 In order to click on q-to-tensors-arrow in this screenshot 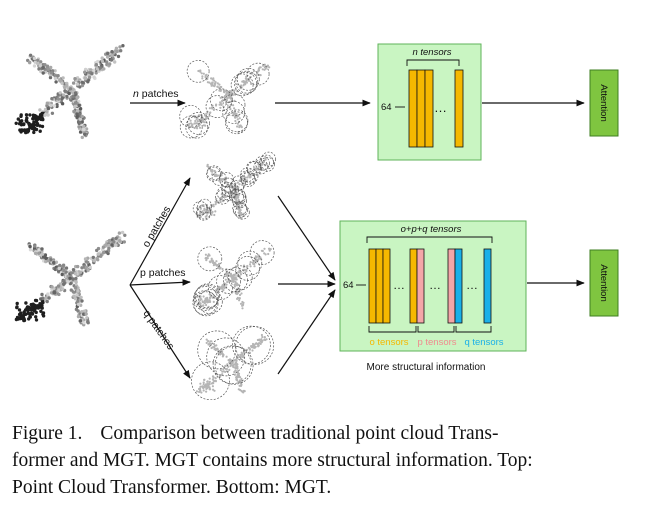, I will do `click(306, 332)`.